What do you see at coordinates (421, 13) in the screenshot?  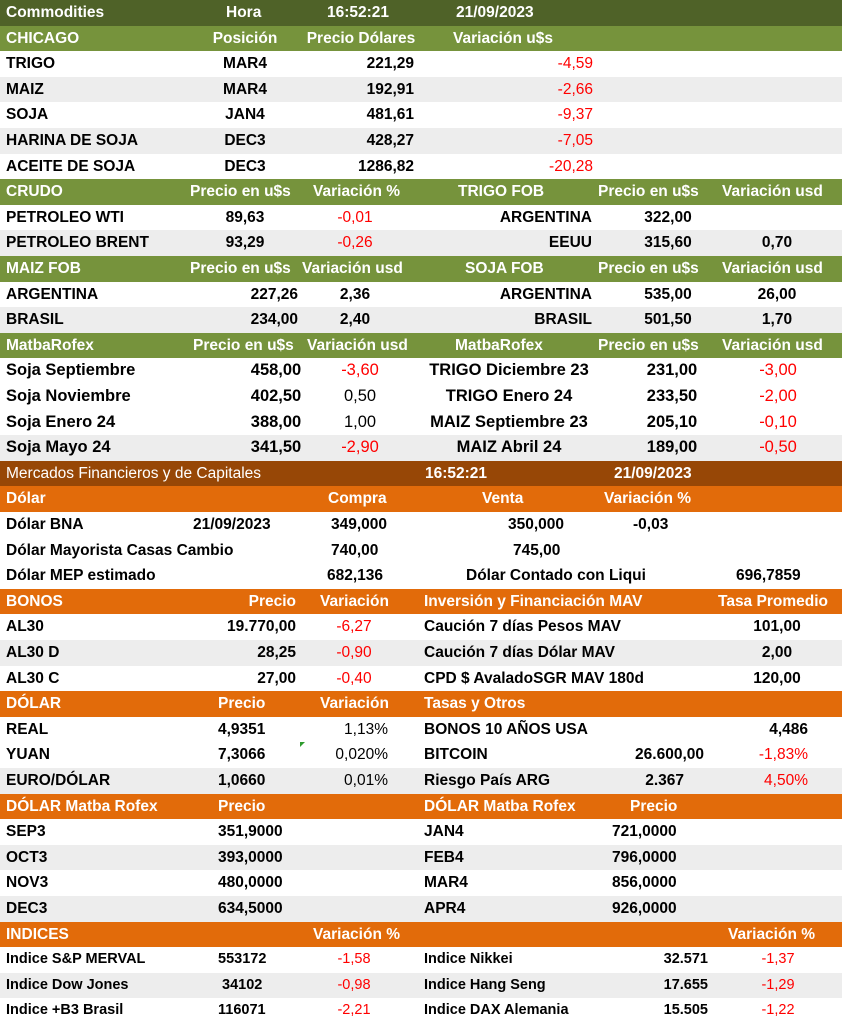 I see `commodities-title-row: Commodities Hora 16:52:21 21/09/2023` at bounding box center [421, 13].